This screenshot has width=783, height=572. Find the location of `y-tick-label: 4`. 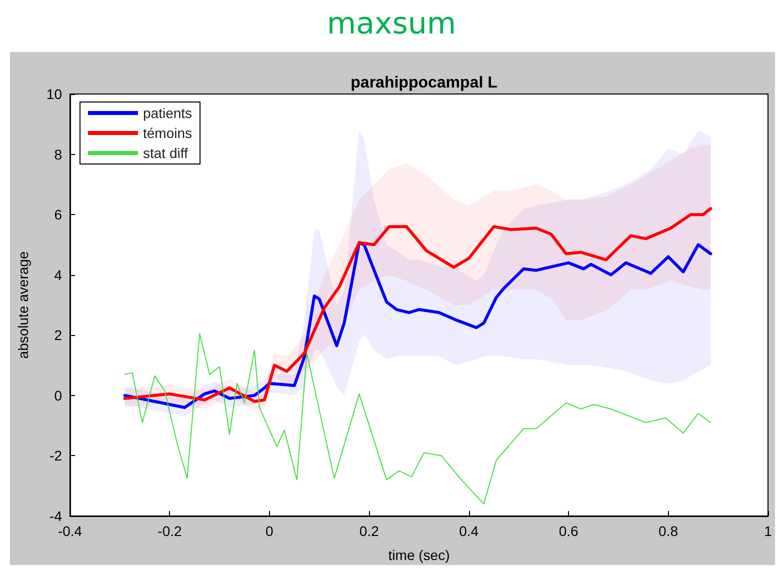

y-tick-label: 4 is located at coordinates (58, 274).